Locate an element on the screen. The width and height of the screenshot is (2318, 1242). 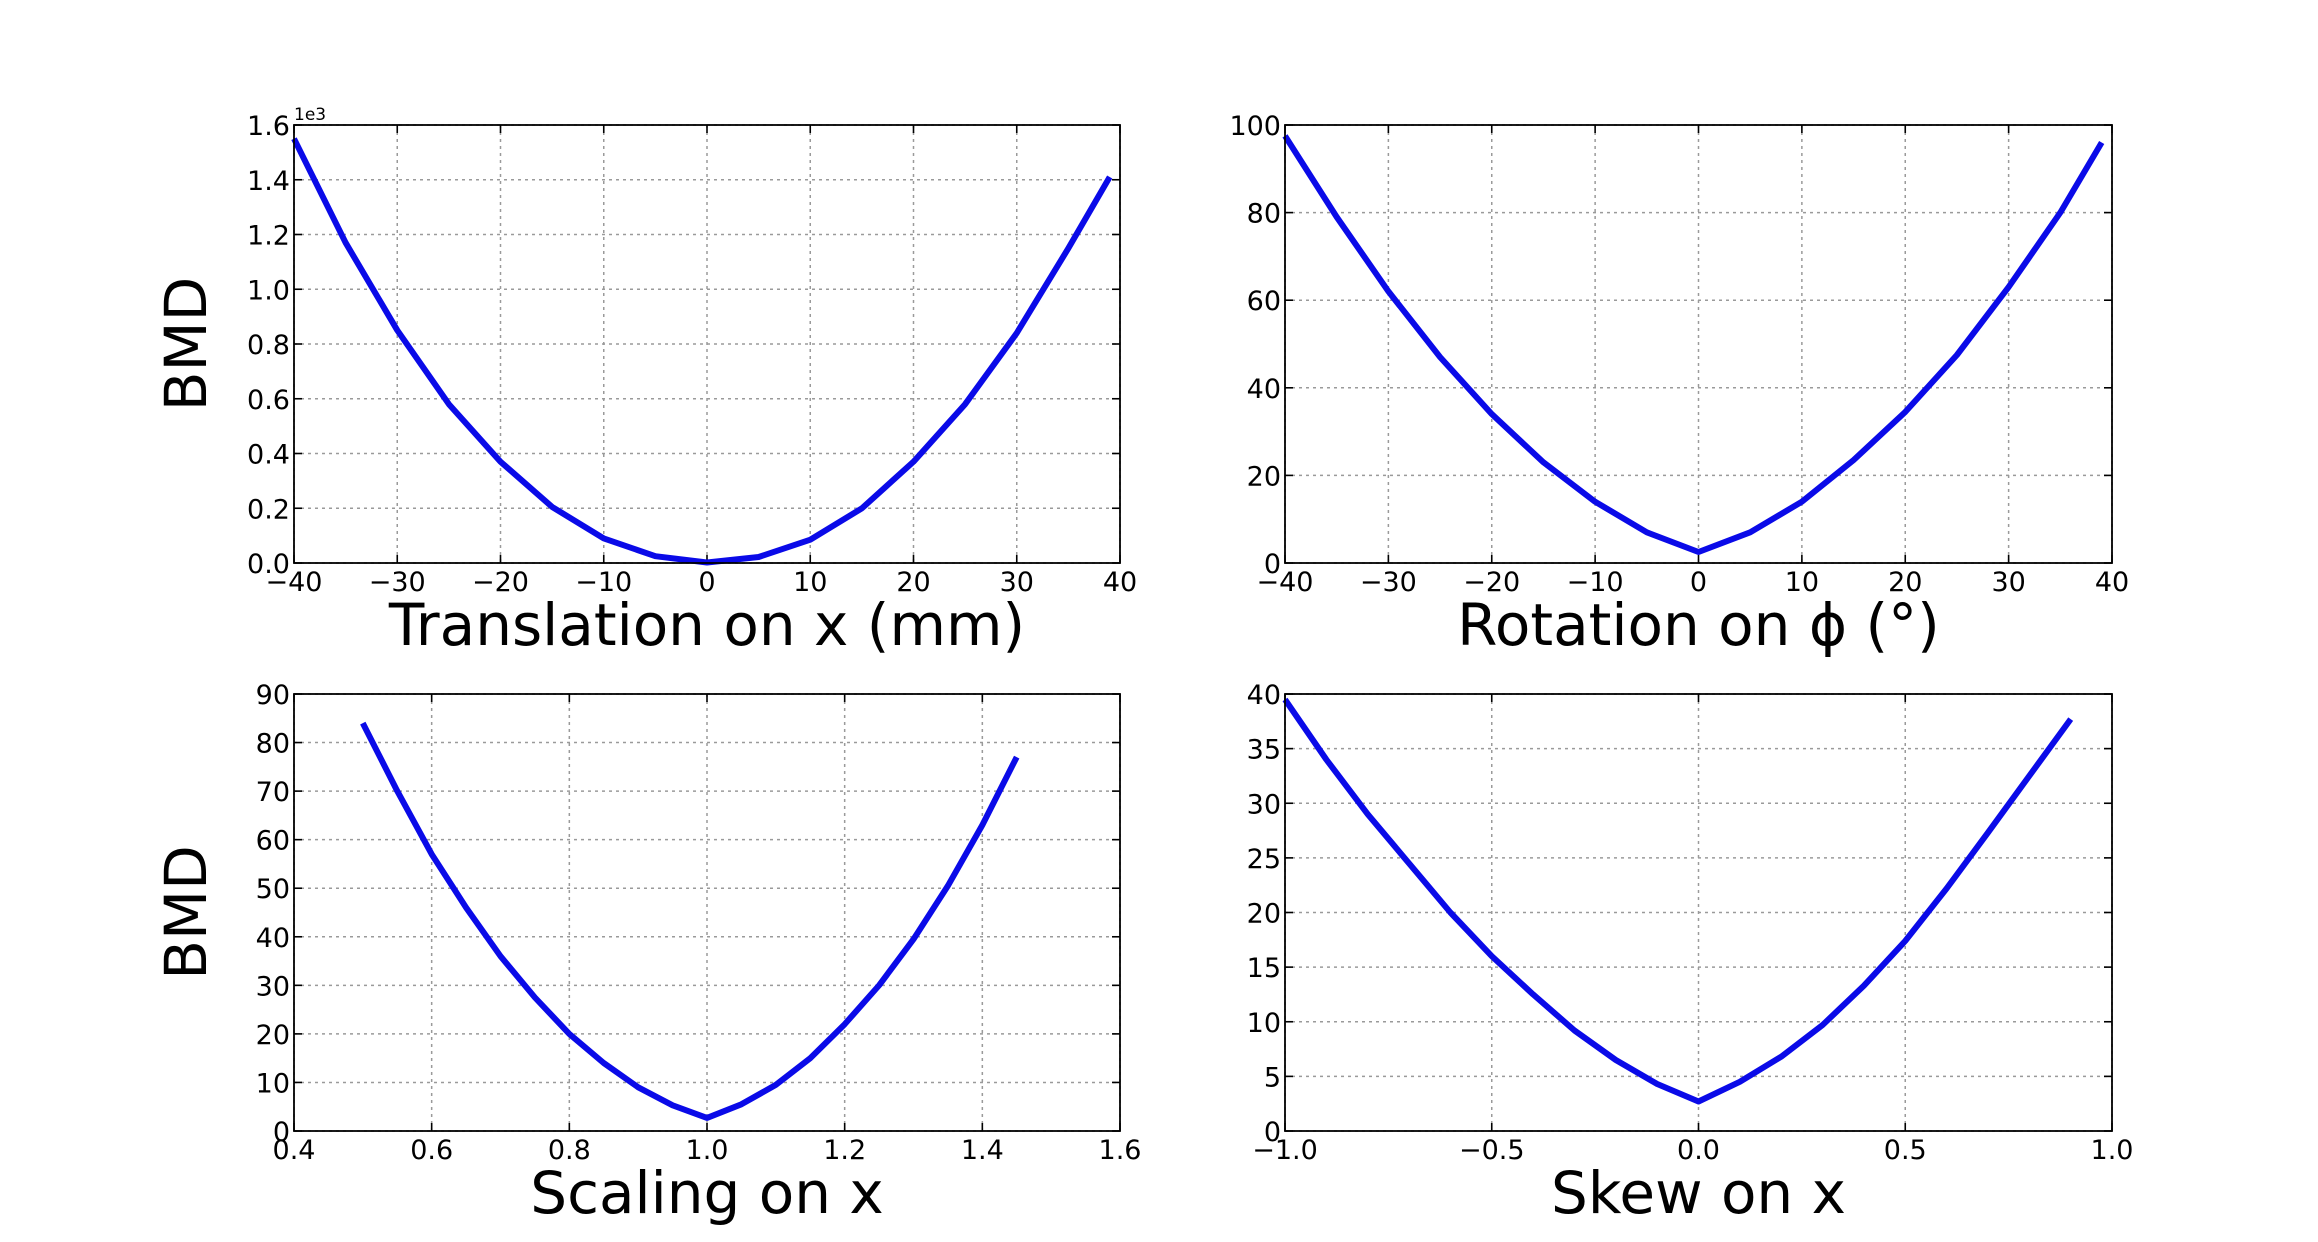
y-tick-label: 100 is located at coordinates (1255, 126).